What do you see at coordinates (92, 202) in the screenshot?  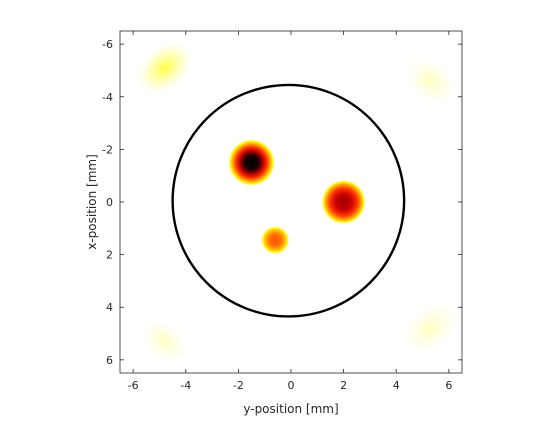 I see `y-axis-label: x-position [mm]` at bounding box center [92, 202].